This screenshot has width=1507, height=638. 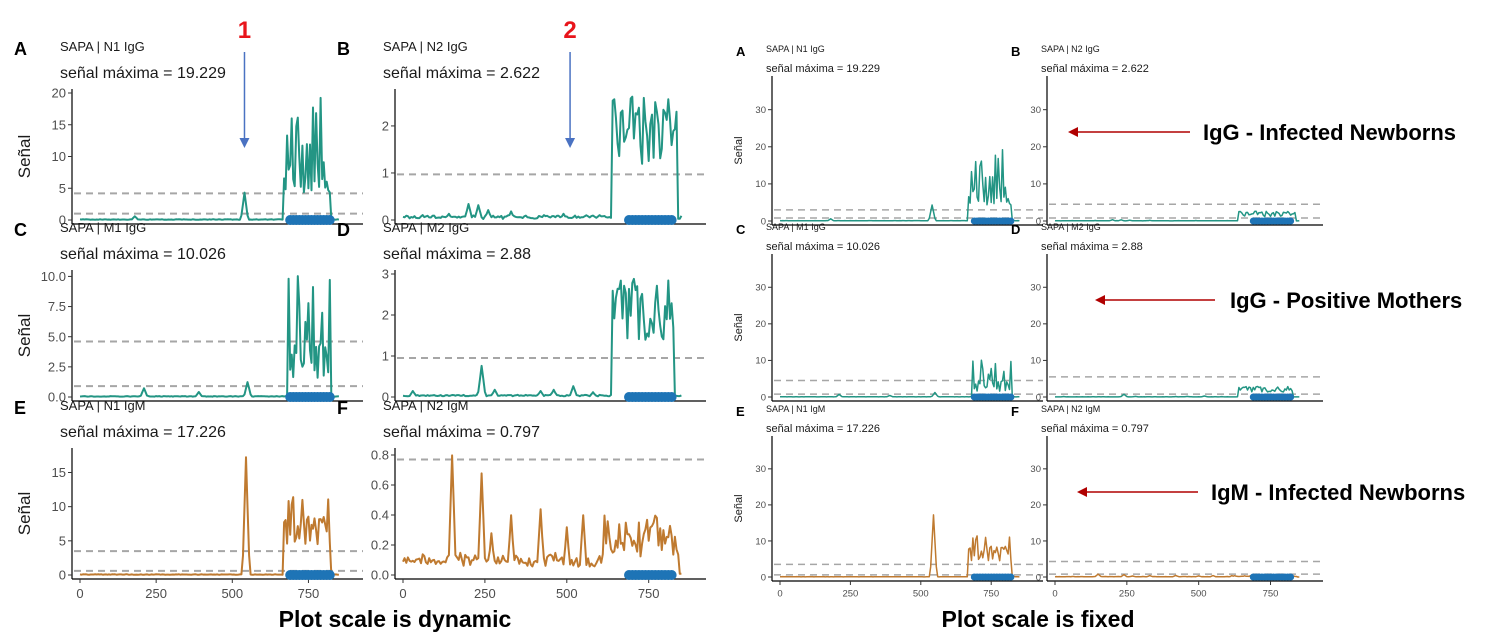 What do you see at coordinates (244, 143) in the screenshot?
I see `marker-arrow-head` at bounding box center [244, 143].